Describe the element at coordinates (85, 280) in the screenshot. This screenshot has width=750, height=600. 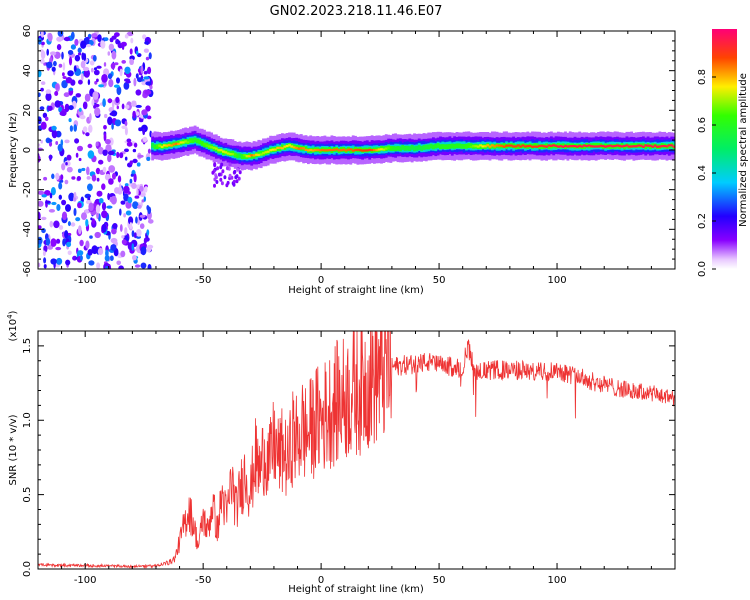
I see `x-tick-label: -100` at that location.